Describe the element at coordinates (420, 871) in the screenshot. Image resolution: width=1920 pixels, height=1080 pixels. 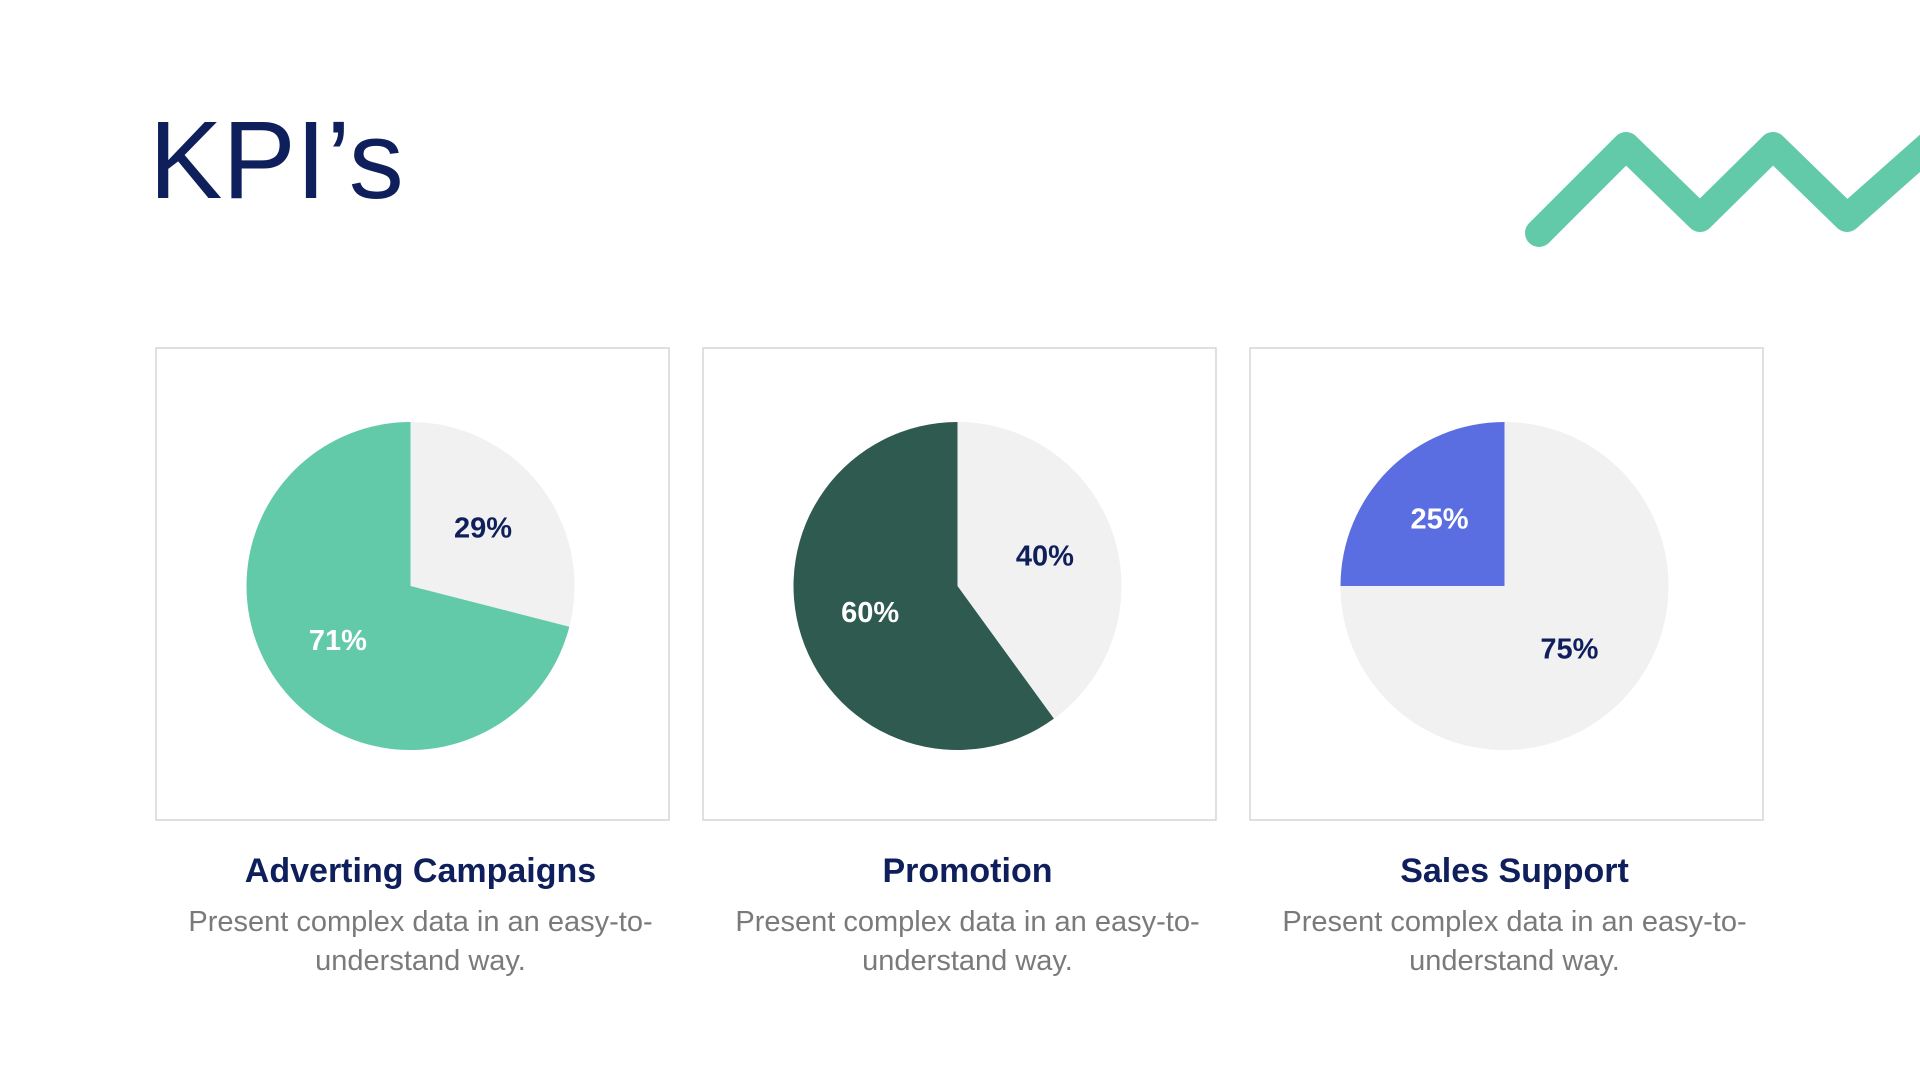
I see `chart-title: Adverting Campaigns` at that location.